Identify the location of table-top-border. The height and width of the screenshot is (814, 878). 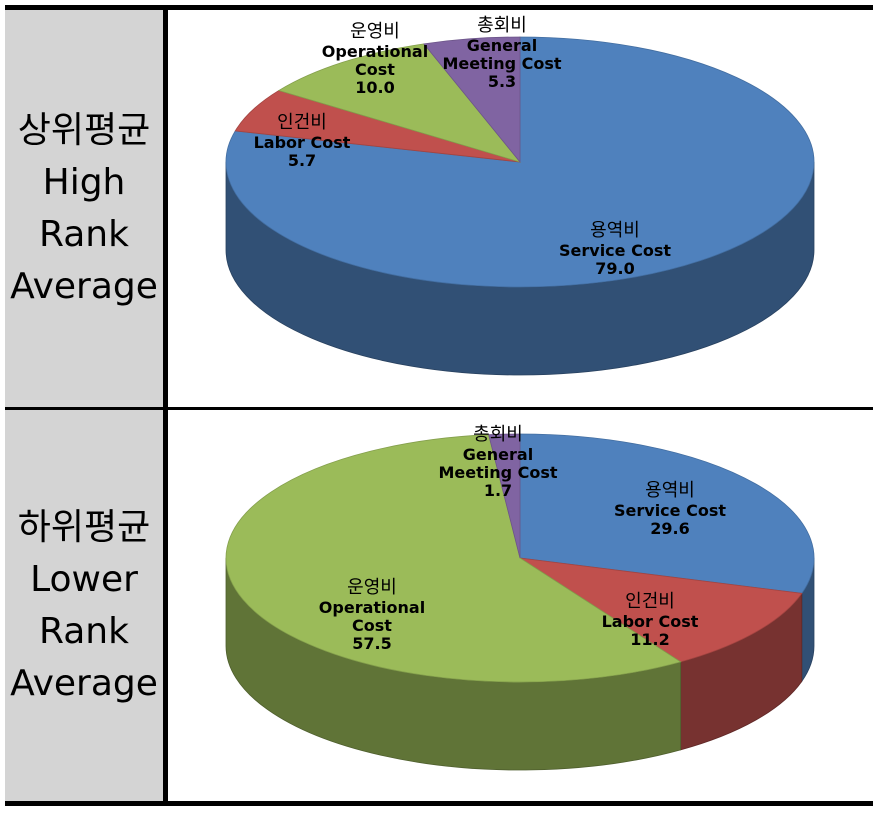
(439, 7).